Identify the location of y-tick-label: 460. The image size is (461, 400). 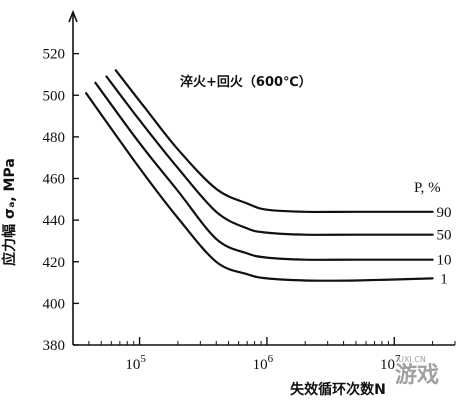
(54, 180).